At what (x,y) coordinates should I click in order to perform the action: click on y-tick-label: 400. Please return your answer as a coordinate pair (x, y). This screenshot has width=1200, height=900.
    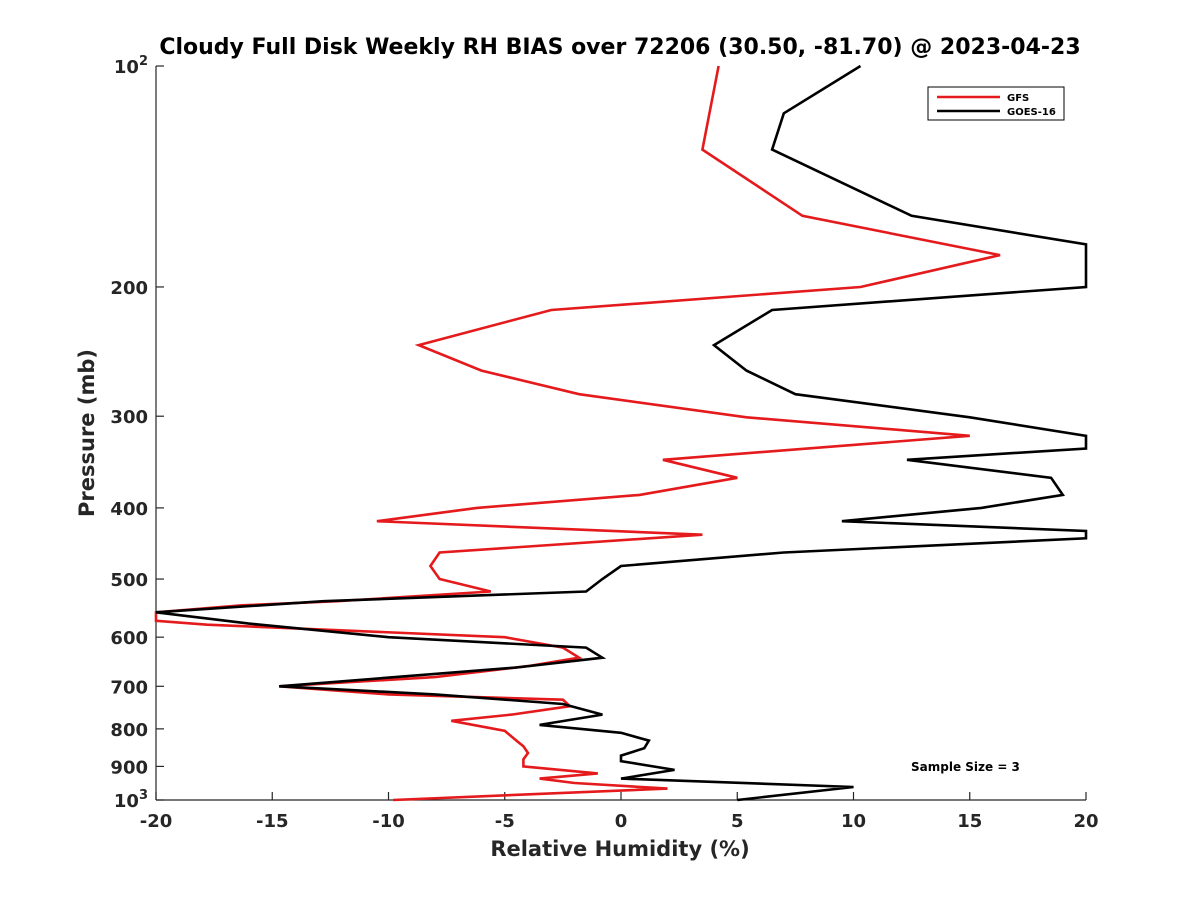
    Looking at the image, I should click on (129, 509).